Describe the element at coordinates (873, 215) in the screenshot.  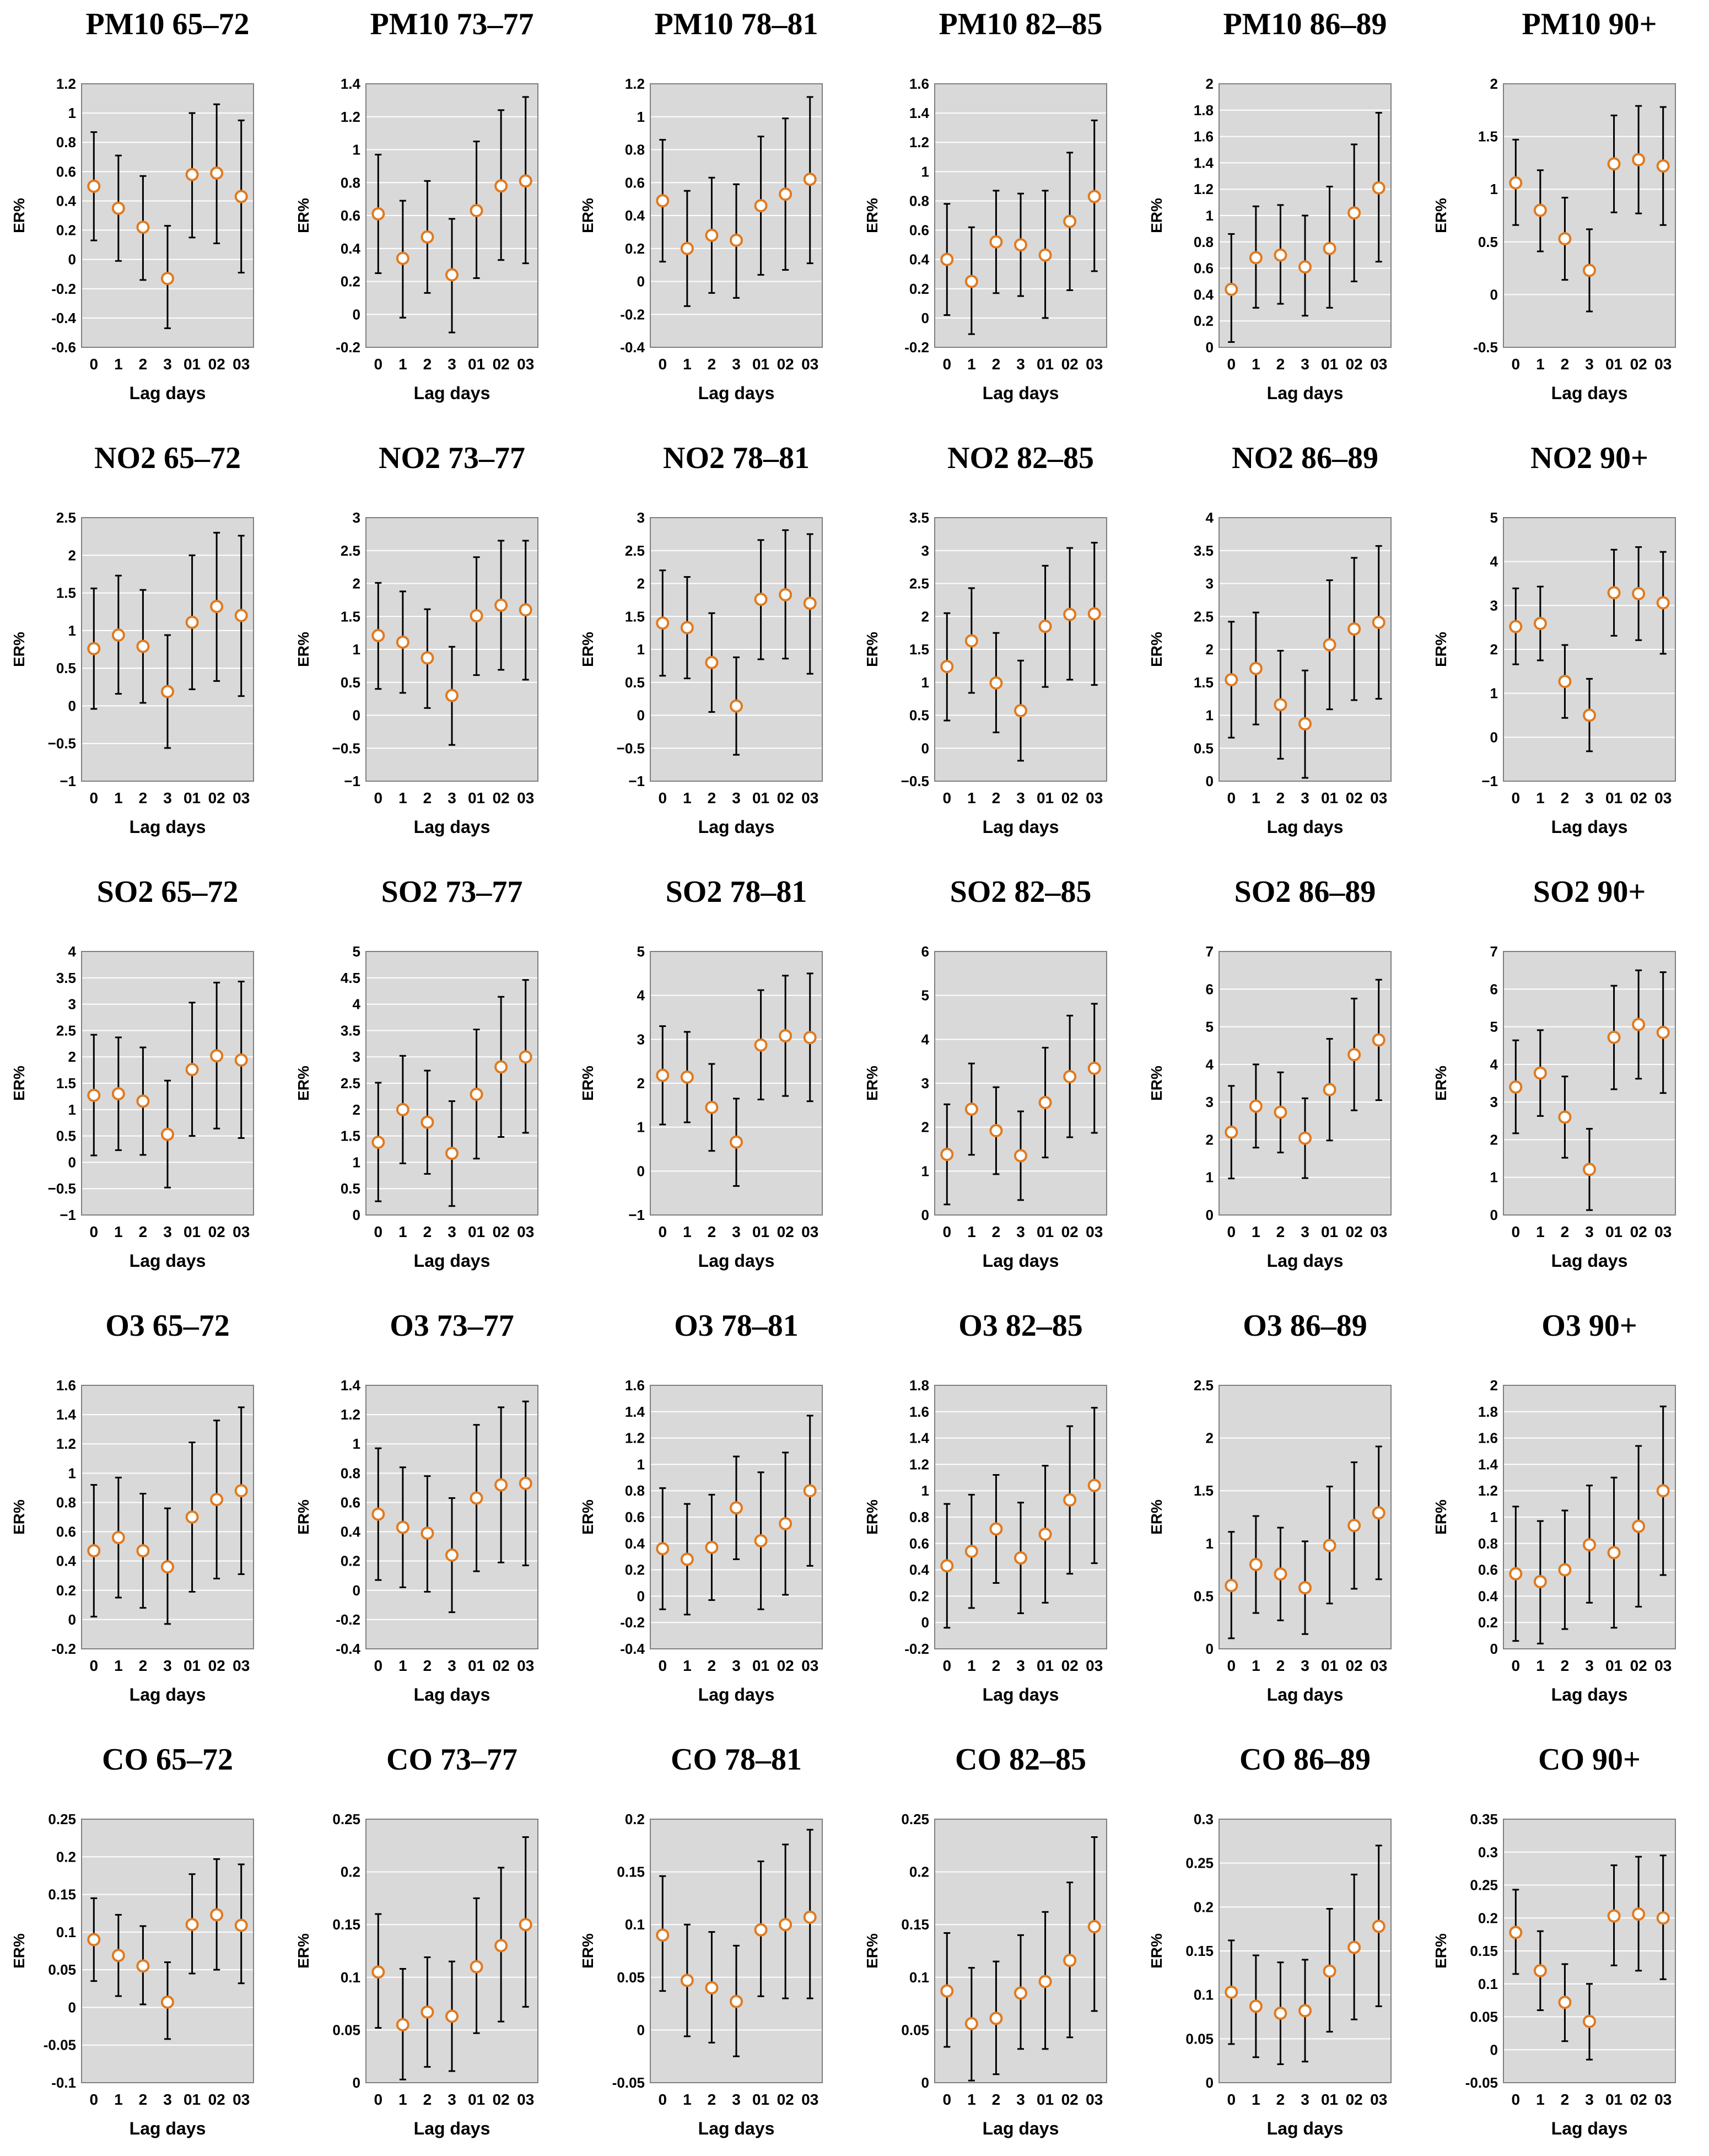
I see `y-axis-label: ER%` at that location.